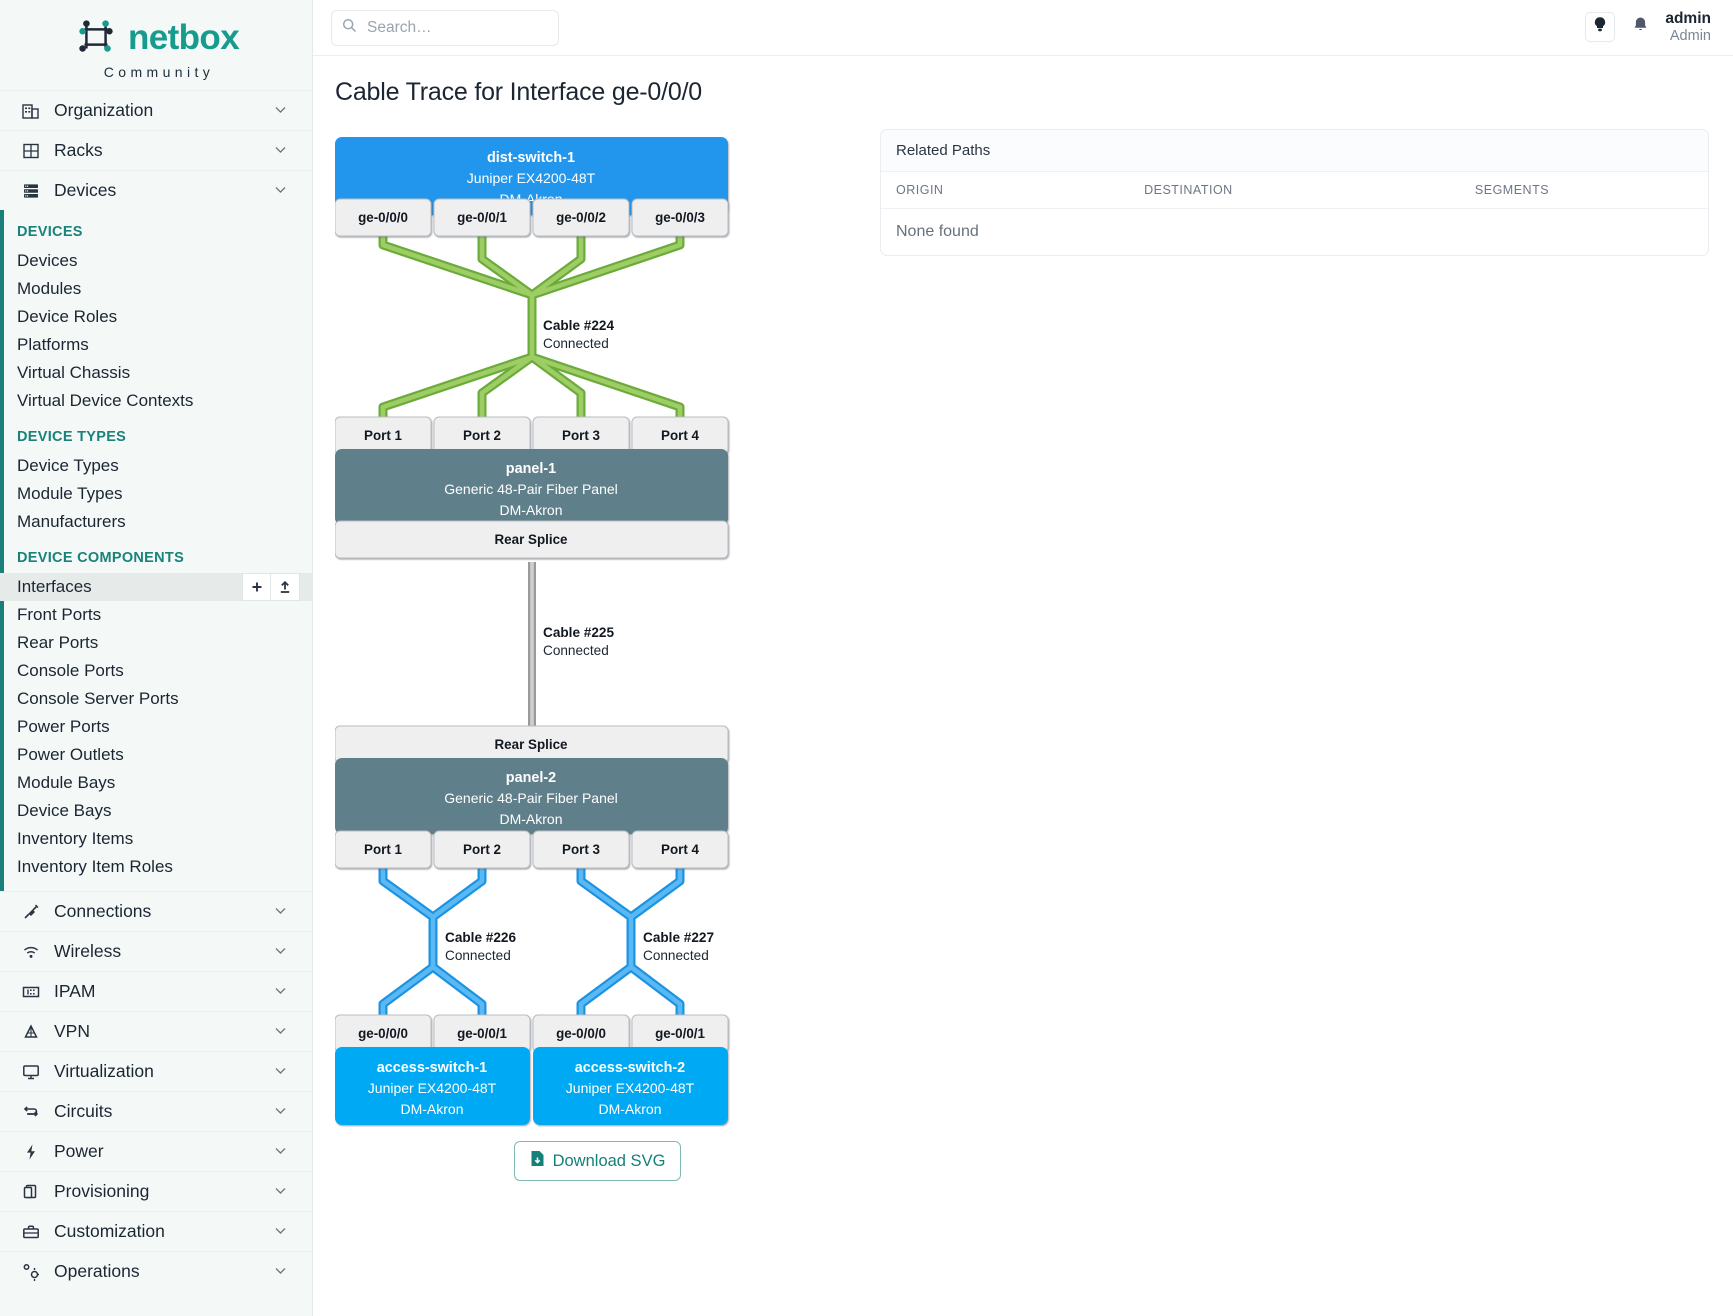 The height and width of the screenshot is (1316, 1733). What do you see at coordinates (156, 991) in the screenshot?
I see `sidebar-group-ipam: IPAM` at bounding box center [156, 991].